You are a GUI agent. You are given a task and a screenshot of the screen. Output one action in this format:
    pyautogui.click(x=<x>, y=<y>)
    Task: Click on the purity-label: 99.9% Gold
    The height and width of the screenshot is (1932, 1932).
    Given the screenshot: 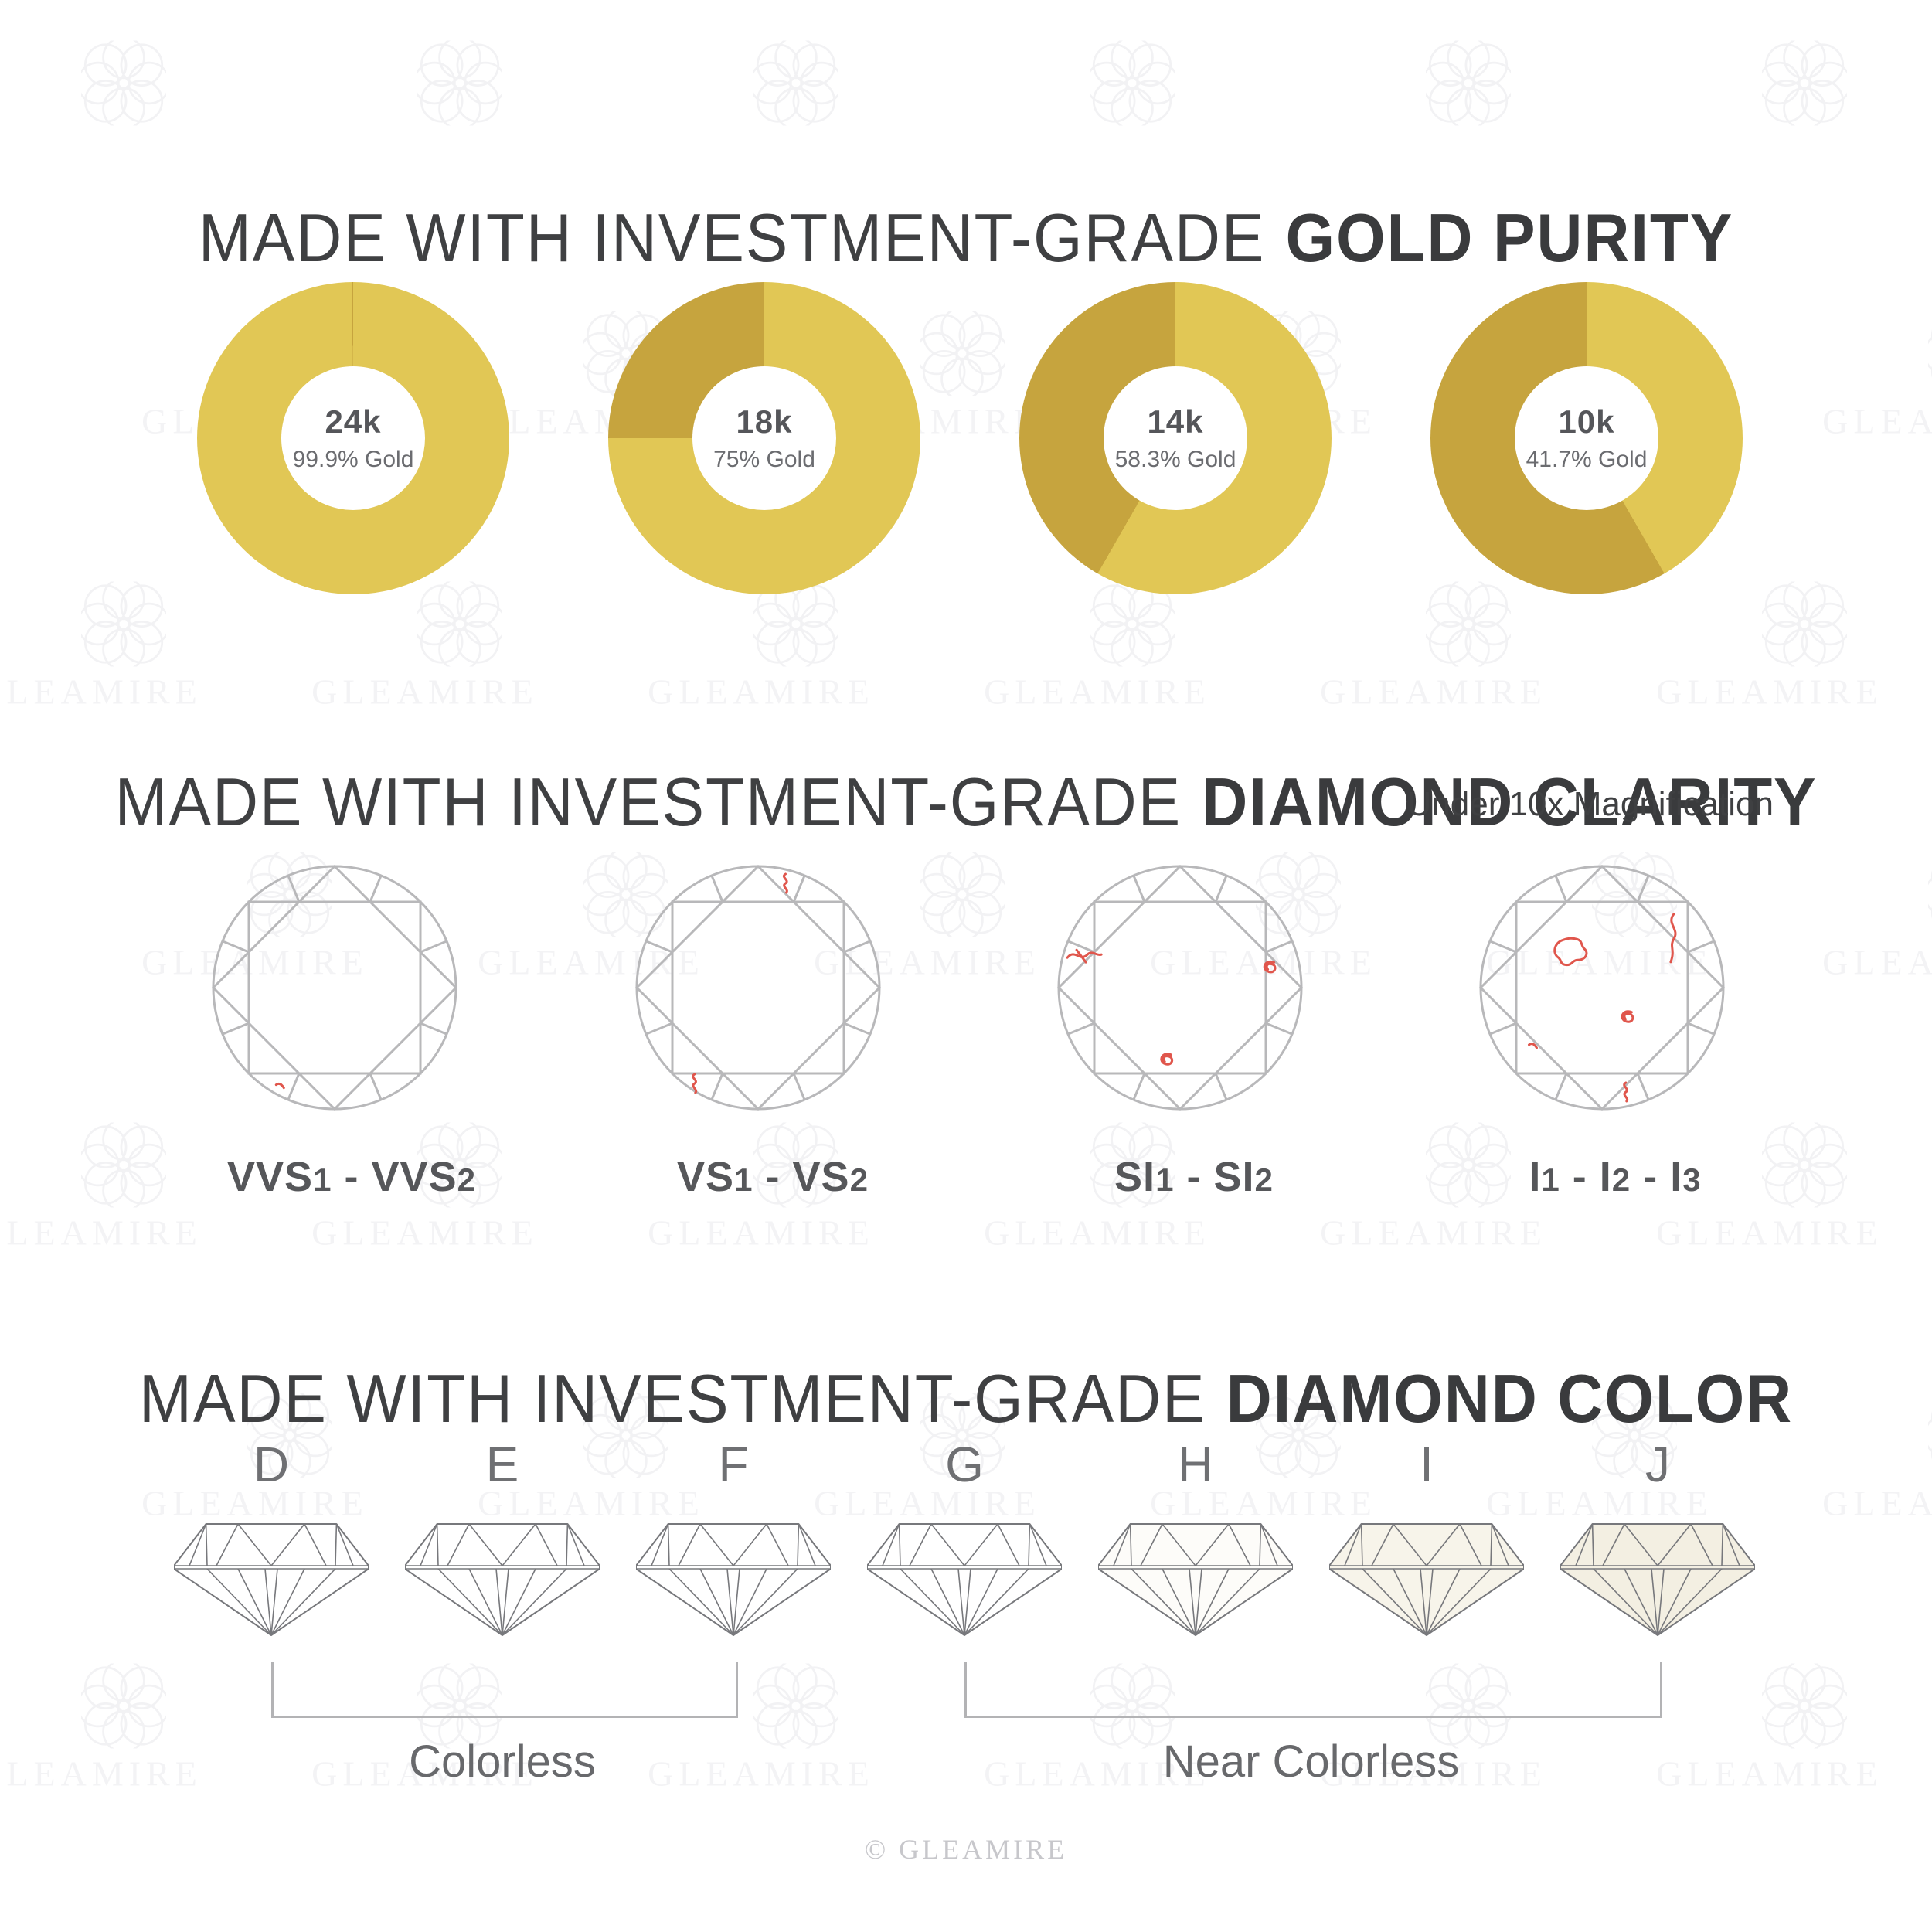 What is the action you would take?
    pyautogui.click(x=353, y=460)
    